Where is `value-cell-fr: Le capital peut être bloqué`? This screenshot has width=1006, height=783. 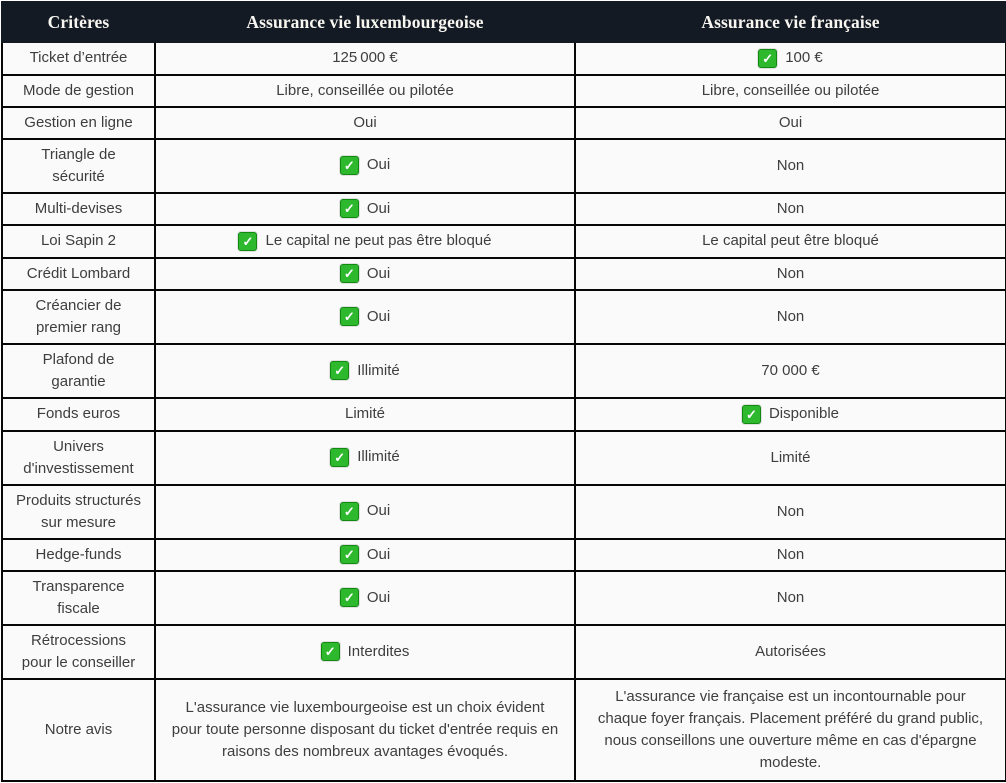
value-cell-fr: Le capital peut être bloqué is located at coordinates (790, 241).